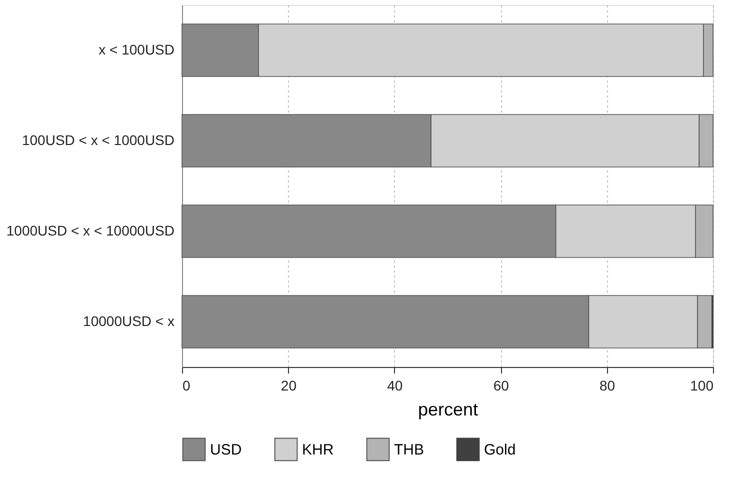  I want to click on x-tick-label: 40, so click(395, 386).